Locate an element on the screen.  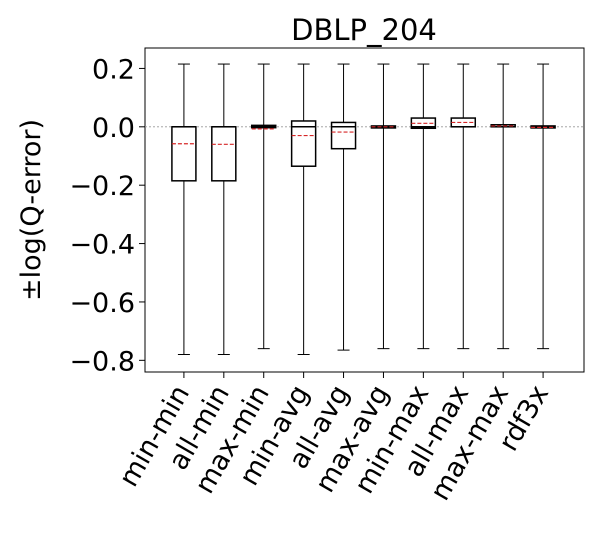
y-axis-label: ±log(Q-error) is located at coordinates (31, 210).